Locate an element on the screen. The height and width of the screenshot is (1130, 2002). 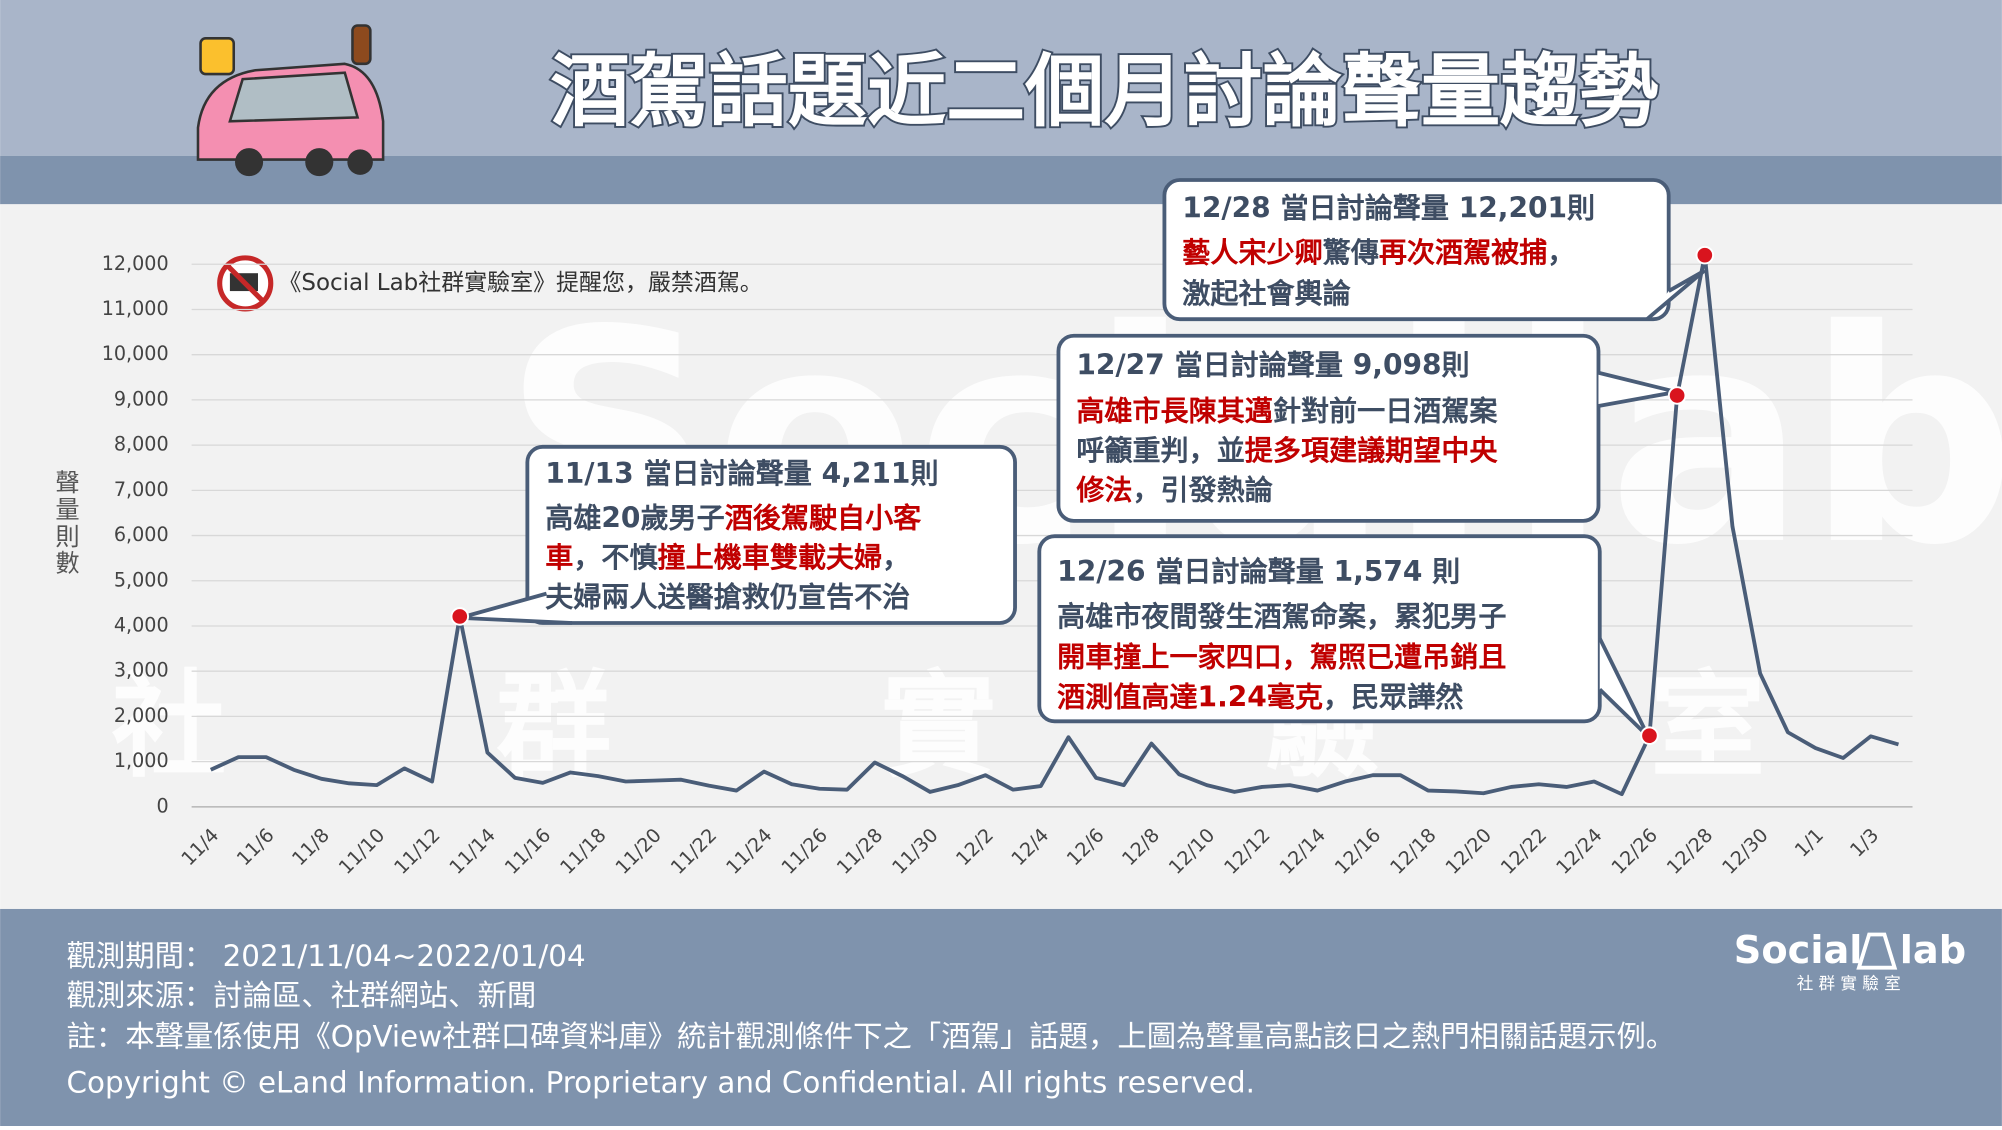
callout-segment: 撞上機車雙載夫婦 is located at coordinates (770, 557).